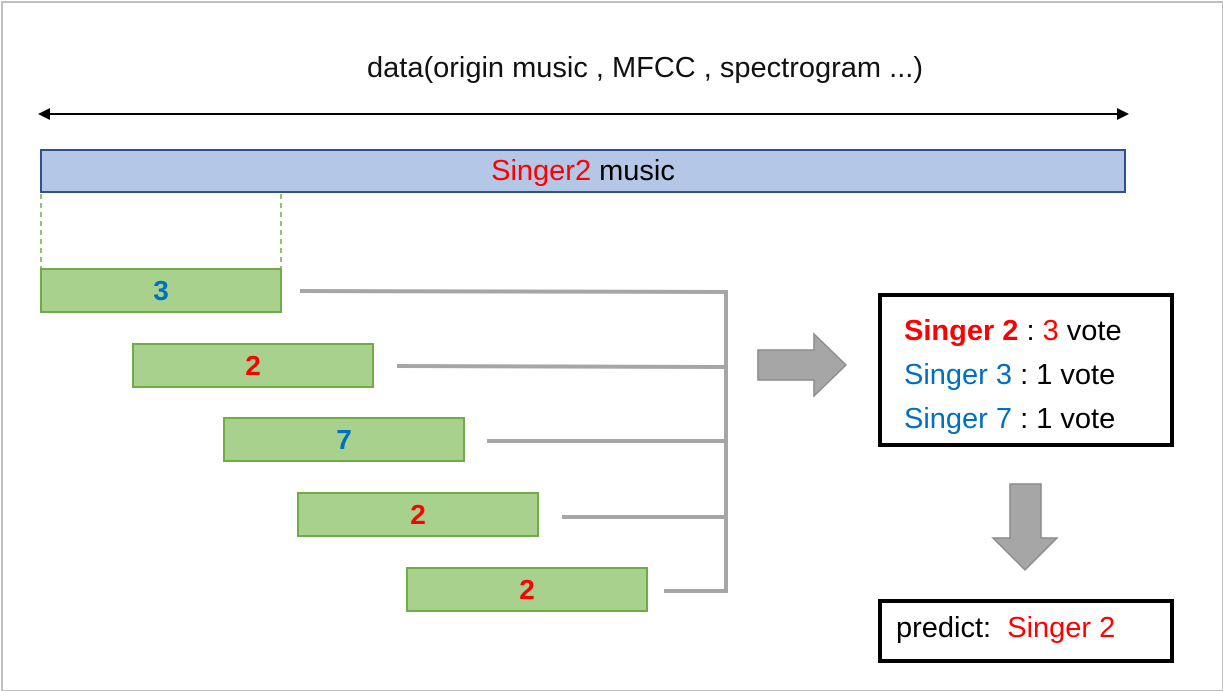  Describe the element at coordinates (958, 419) in the screenshot. I see `vote-singer: Singer 7` at that location.